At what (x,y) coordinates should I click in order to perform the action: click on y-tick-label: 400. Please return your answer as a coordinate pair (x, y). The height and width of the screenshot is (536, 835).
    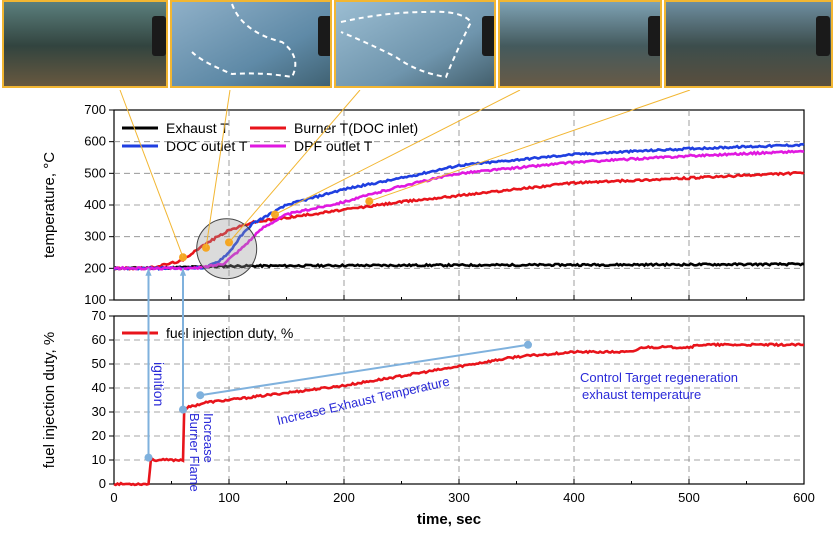
    Looking at the image, I should click on (95, 204).